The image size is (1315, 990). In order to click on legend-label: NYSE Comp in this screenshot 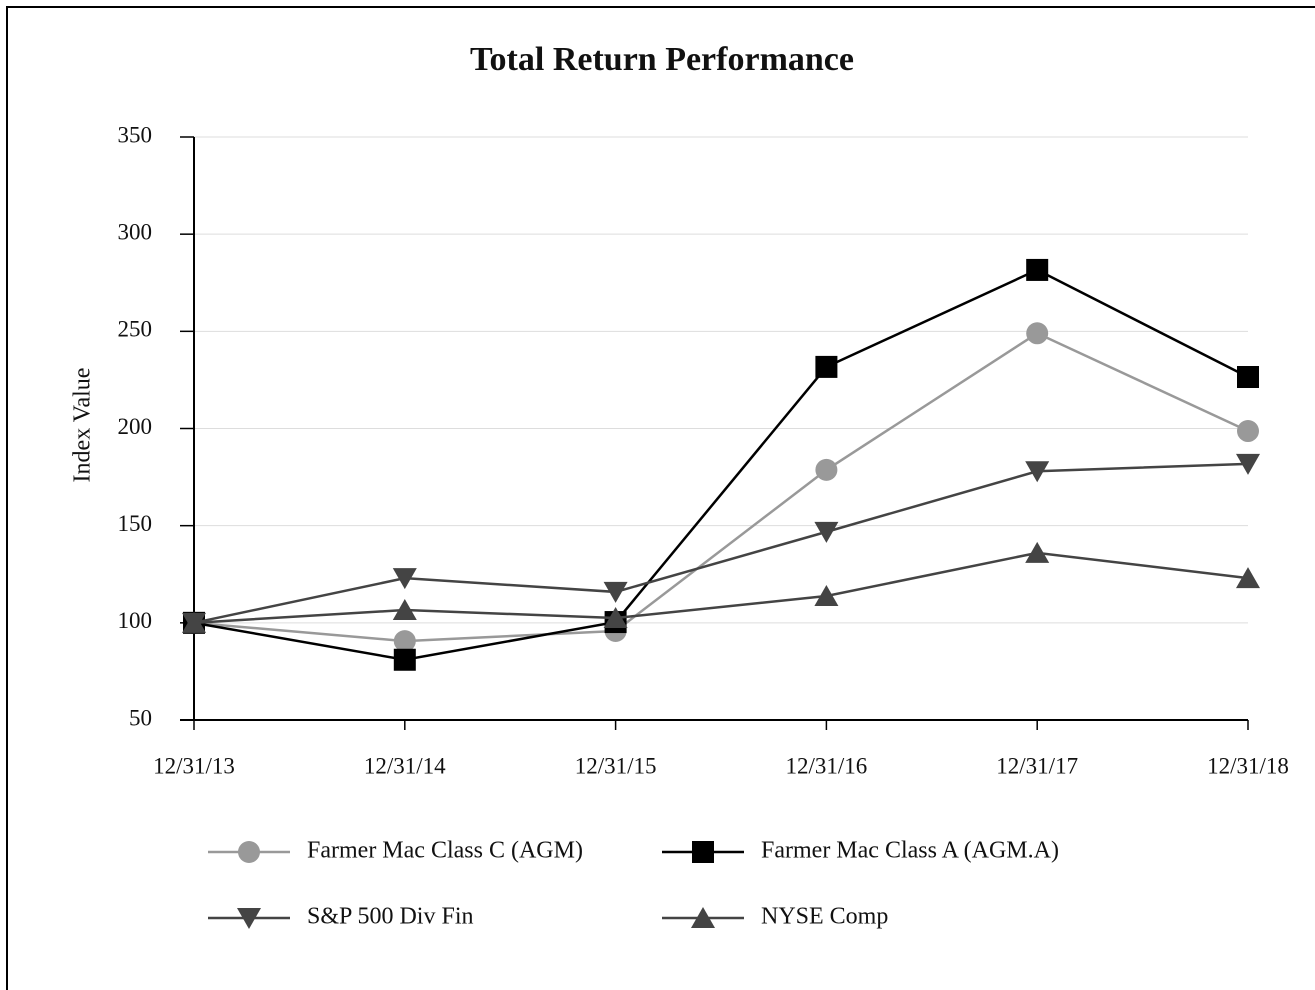, I will do `click(824, 917)`.